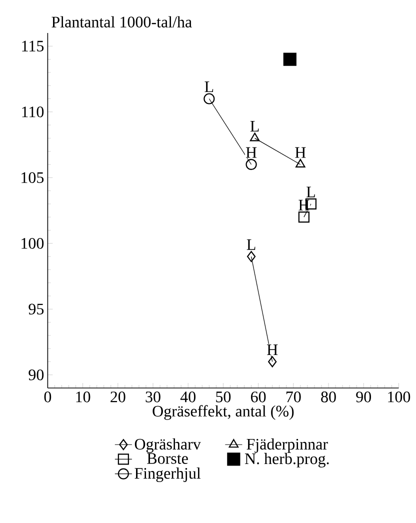 This screenshot has width=416, height=523. What do you see at coordinates (287, 445) in the screenshot?
I see `legend-label: Fjäderpinnar` at bounding box center [287, 445].